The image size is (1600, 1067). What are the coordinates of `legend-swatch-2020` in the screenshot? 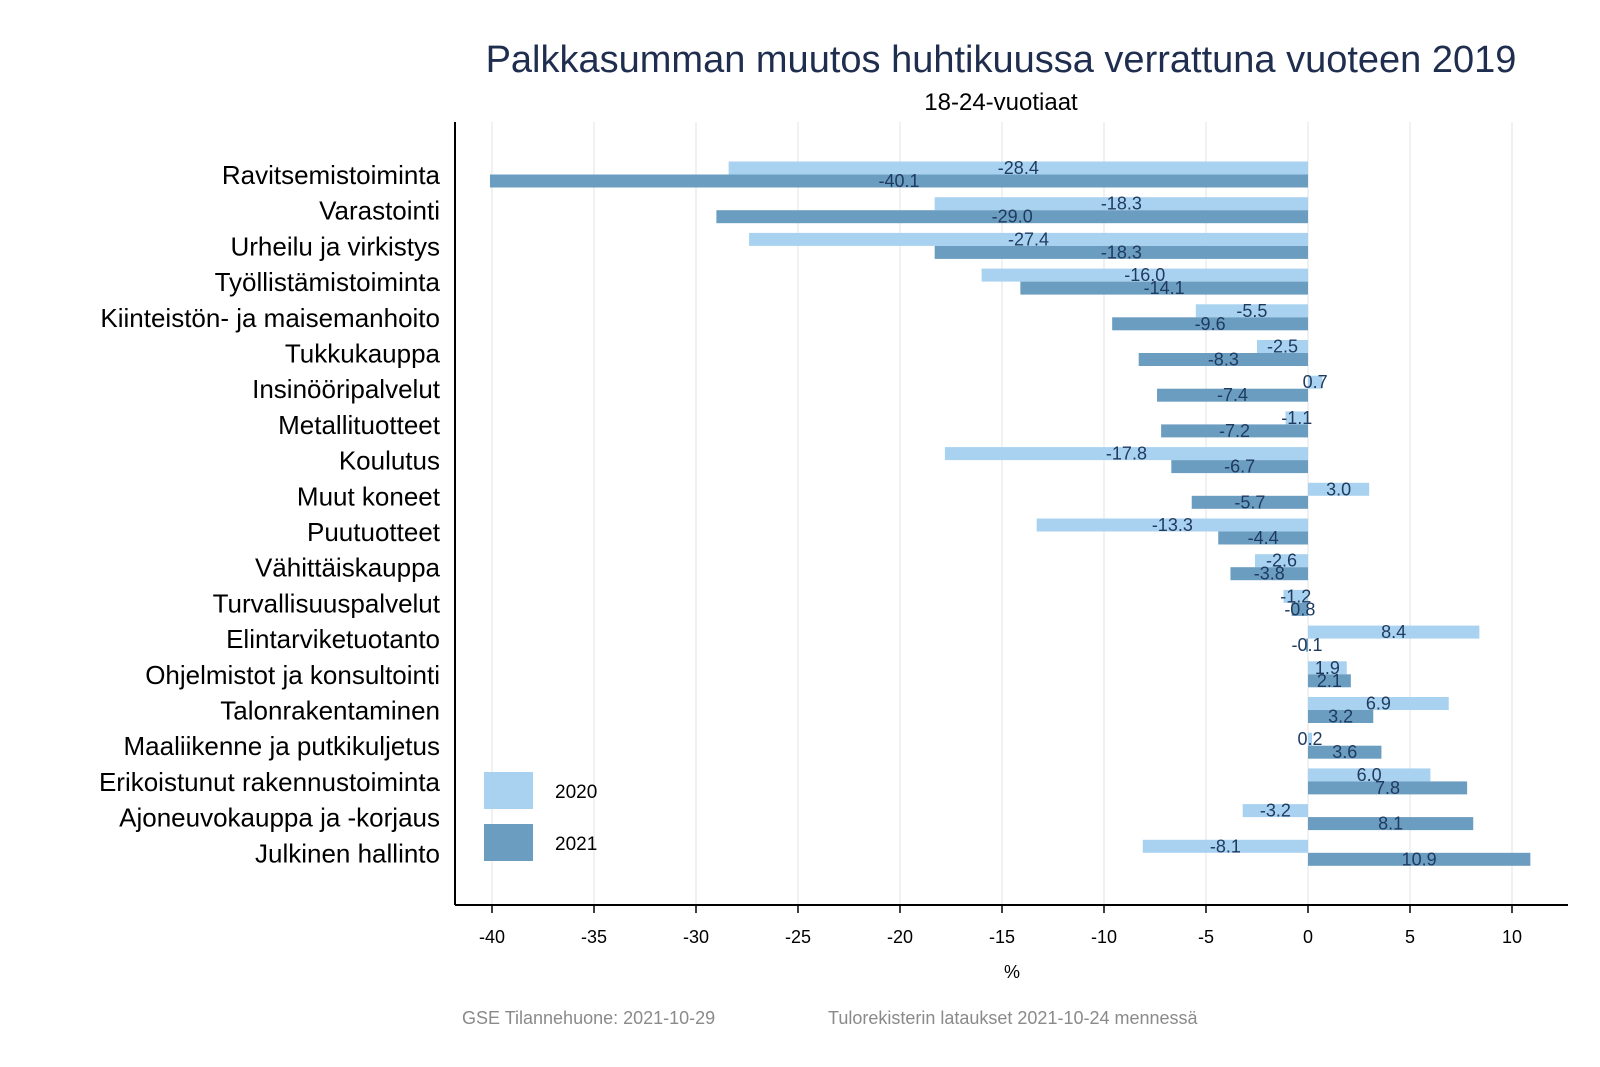 It's located at (508, 790).